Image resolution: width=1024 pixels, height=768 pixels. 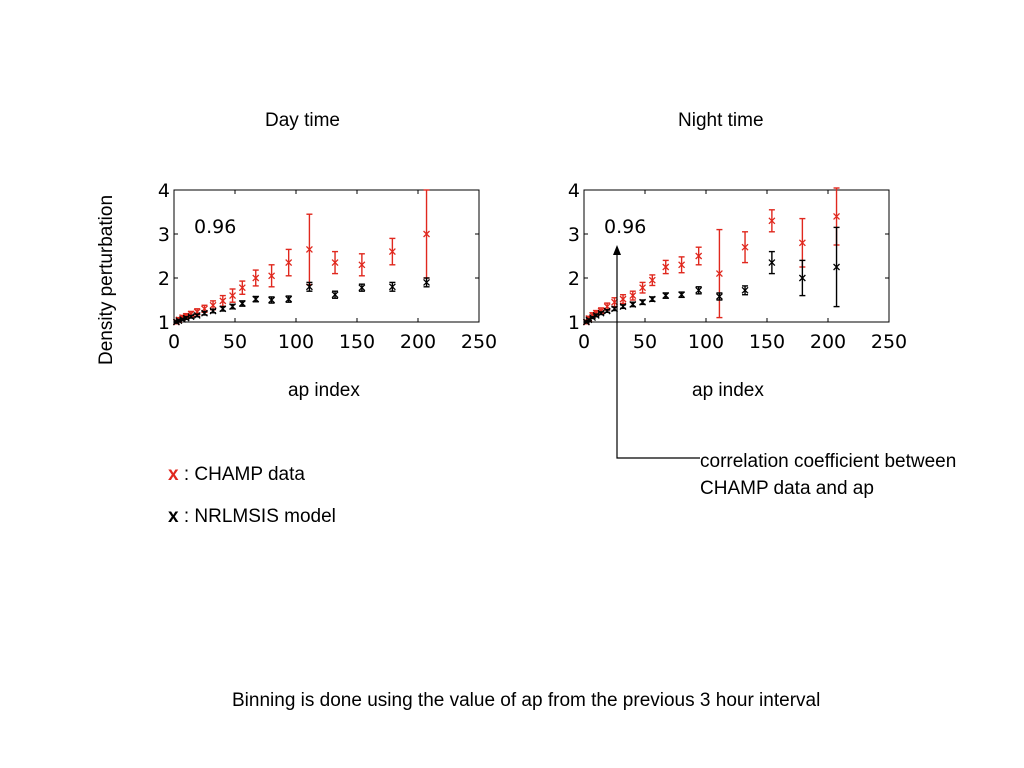 I want to click on day-time-title: Day time, so click(x=302, y=120).